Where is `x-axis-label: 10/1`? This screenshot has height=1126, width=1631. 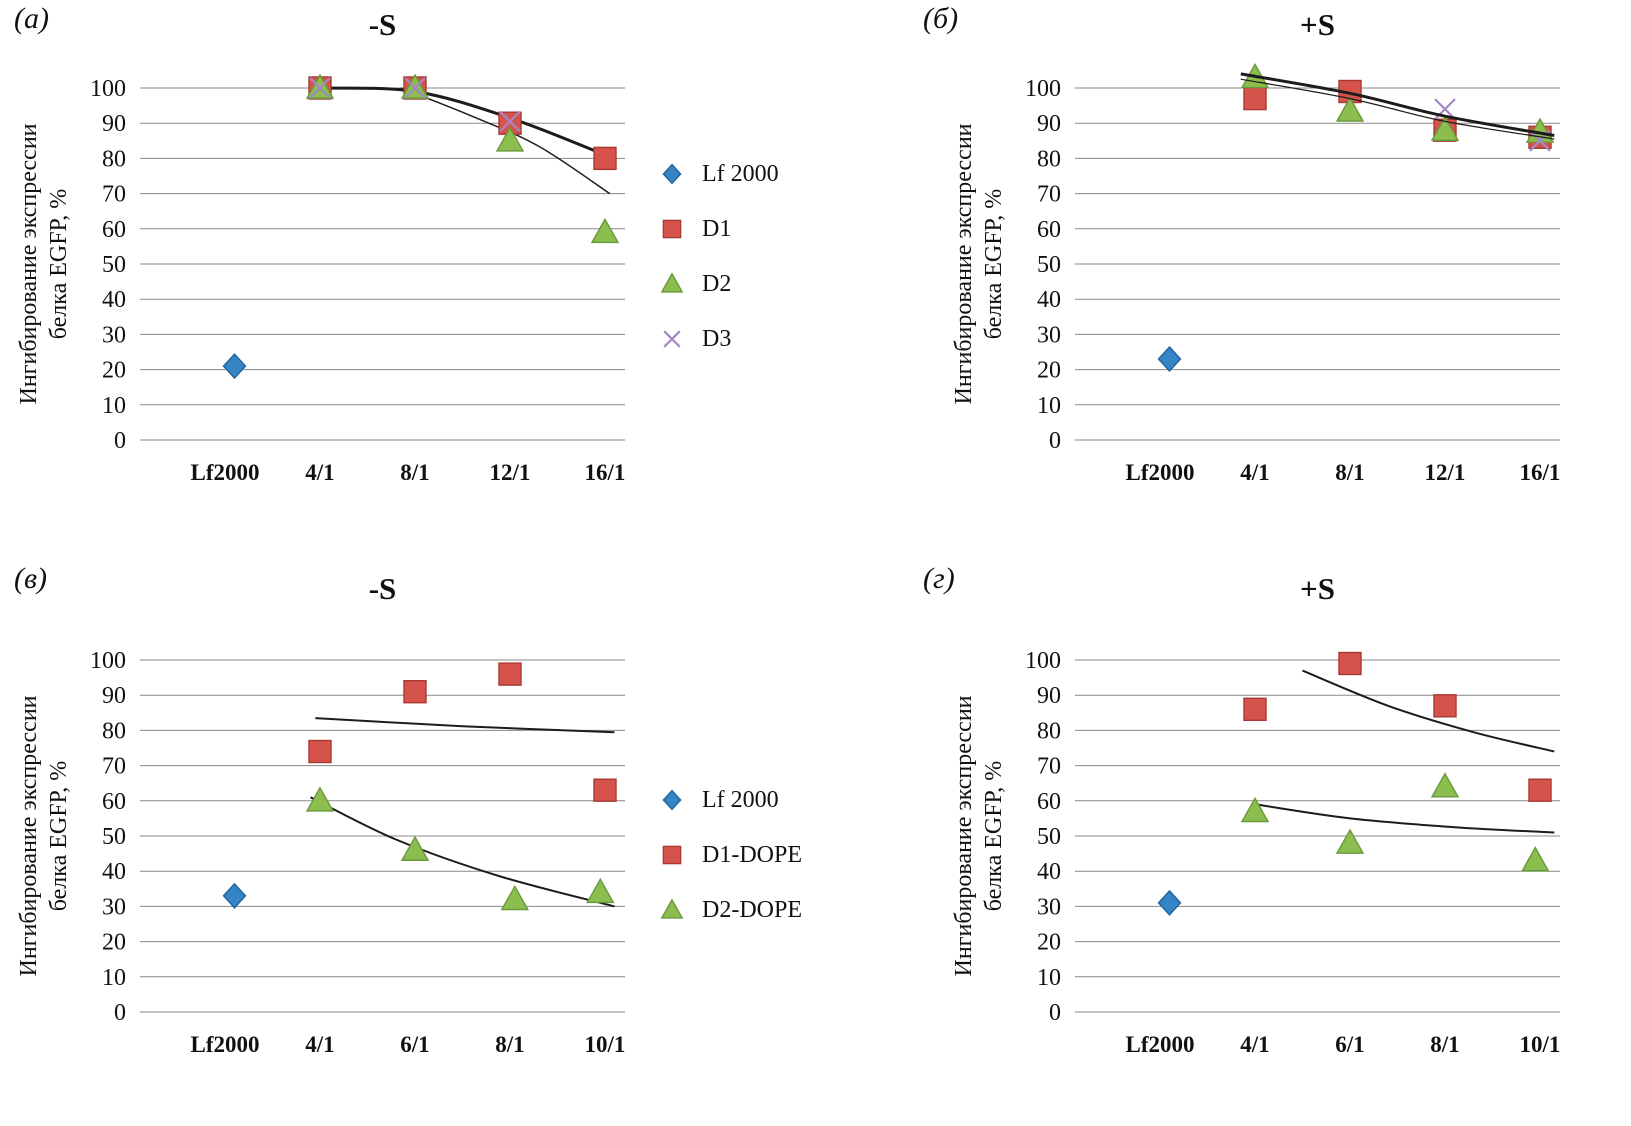
x-axis-label: 10/1 is located at coordinates (1540, 1044).